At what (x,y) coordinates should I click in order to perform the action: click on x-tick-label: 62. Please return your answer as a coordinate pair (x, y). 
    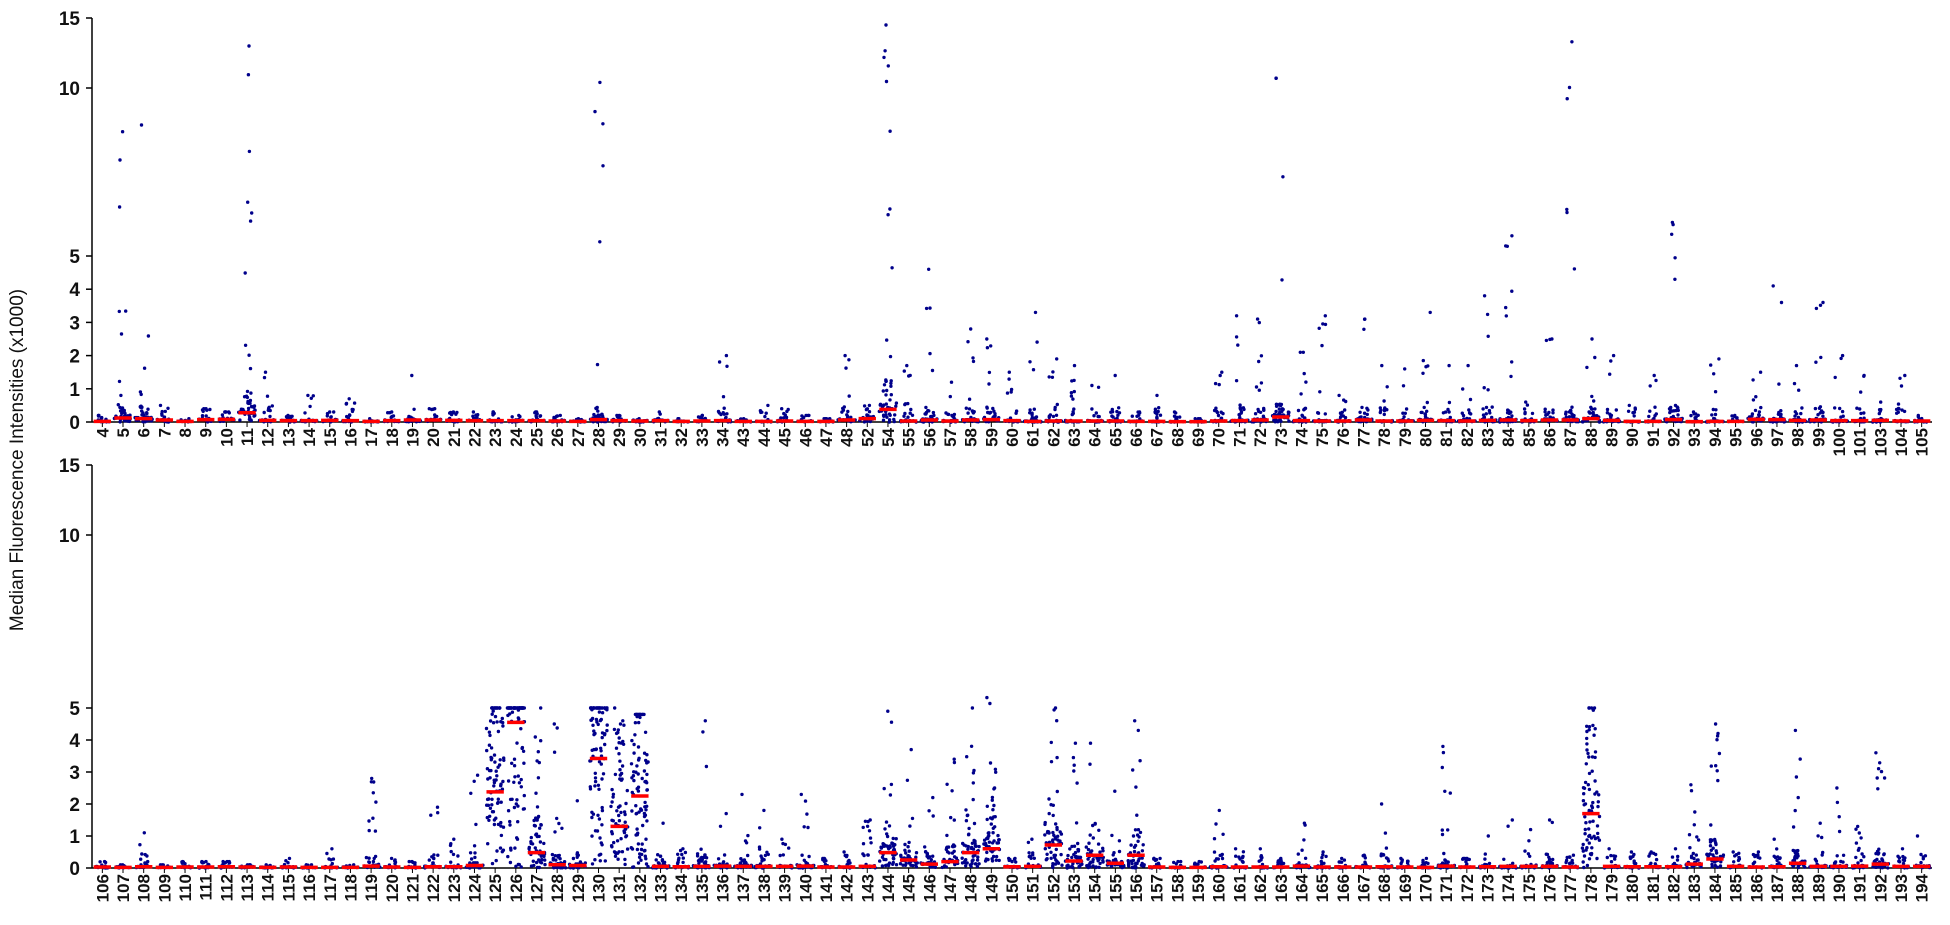
    Looking at the image, I should click on (1053, 437).